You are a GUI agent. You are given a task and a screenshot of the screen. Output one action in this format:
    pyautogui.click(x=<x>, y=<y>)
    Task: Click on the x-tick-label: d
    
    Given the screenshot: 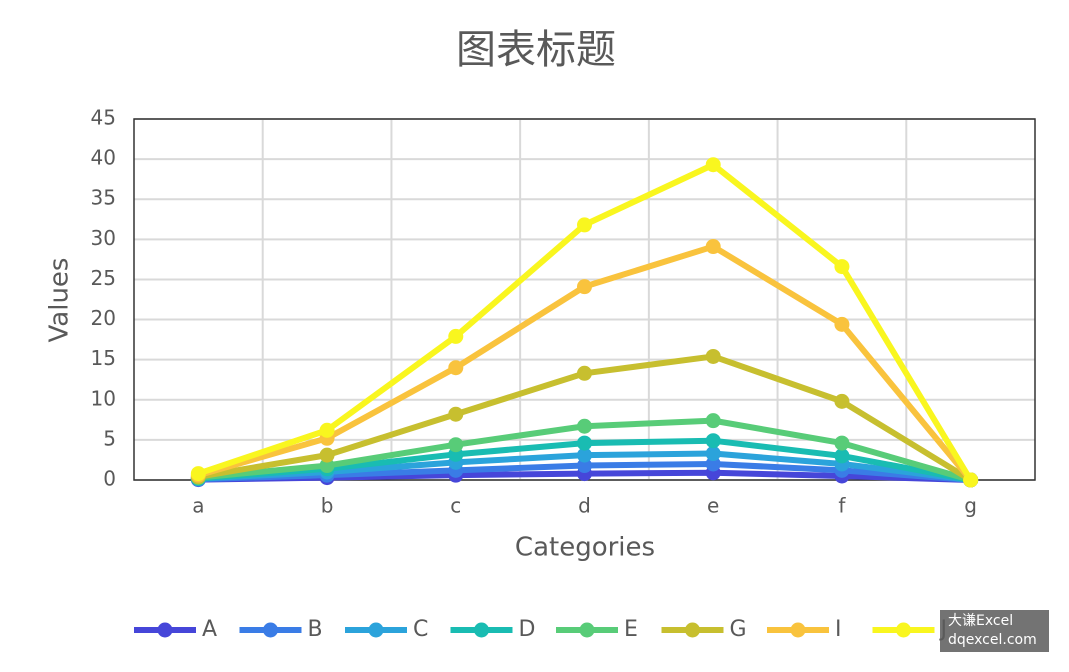 What is the action you would take?
    pyautogui.click(x=584, y=506)
    